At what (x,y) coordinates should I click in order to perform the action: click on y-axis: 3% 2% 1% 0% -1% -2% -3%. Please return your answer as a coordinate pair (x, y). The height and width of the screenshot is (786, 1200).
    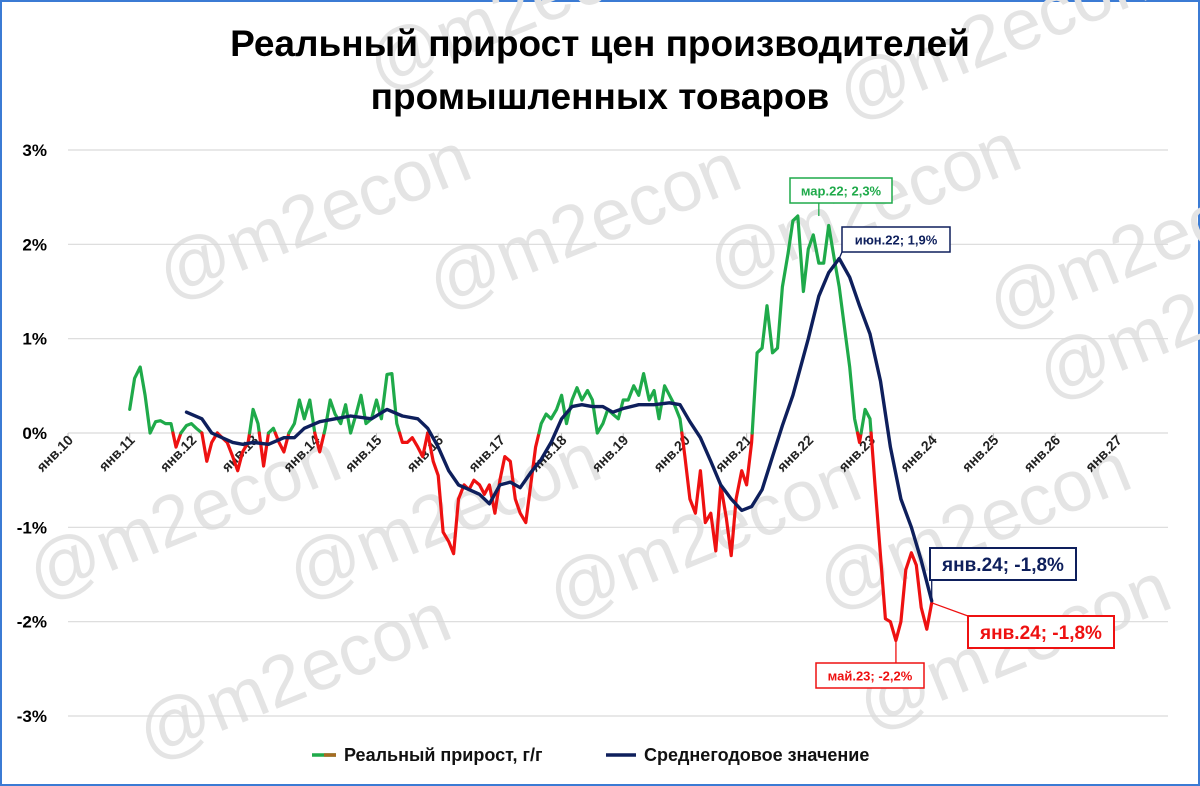
    Looking at the image, I should click on (32, 433).